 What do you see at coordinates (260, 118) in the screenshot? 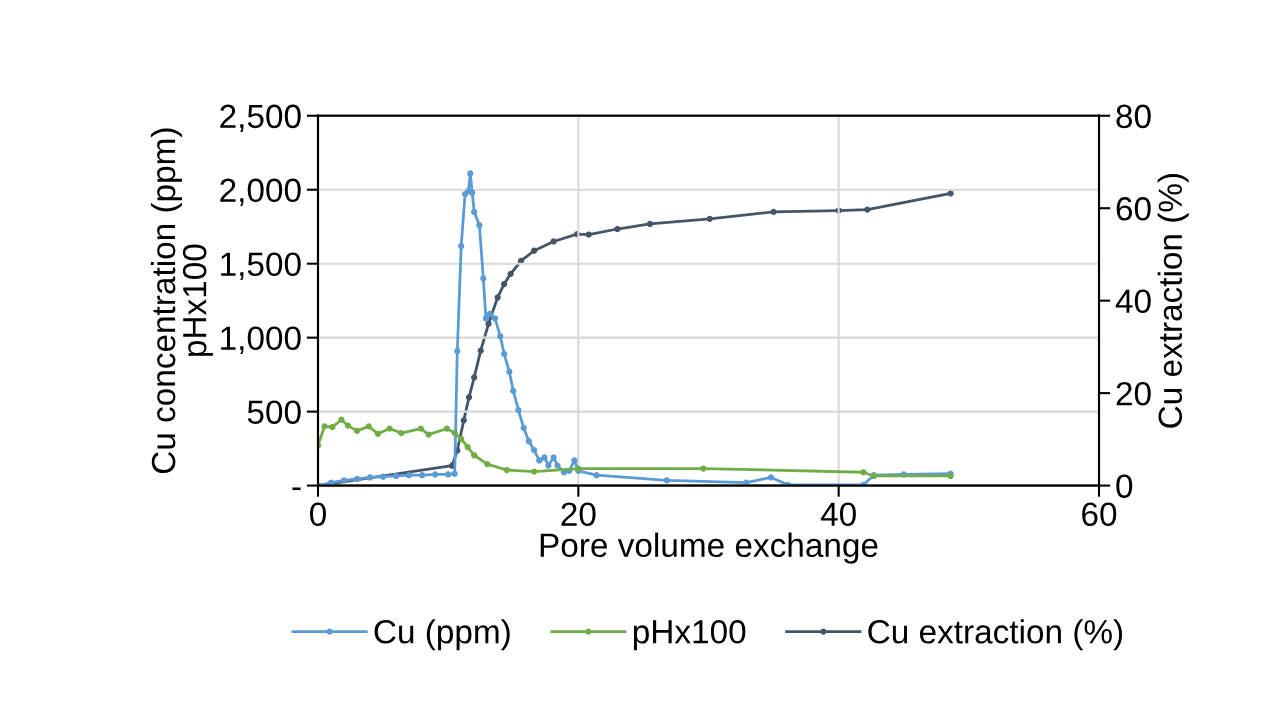
I see `y-tick-label: 2,500` at bounding box center [260, 118].